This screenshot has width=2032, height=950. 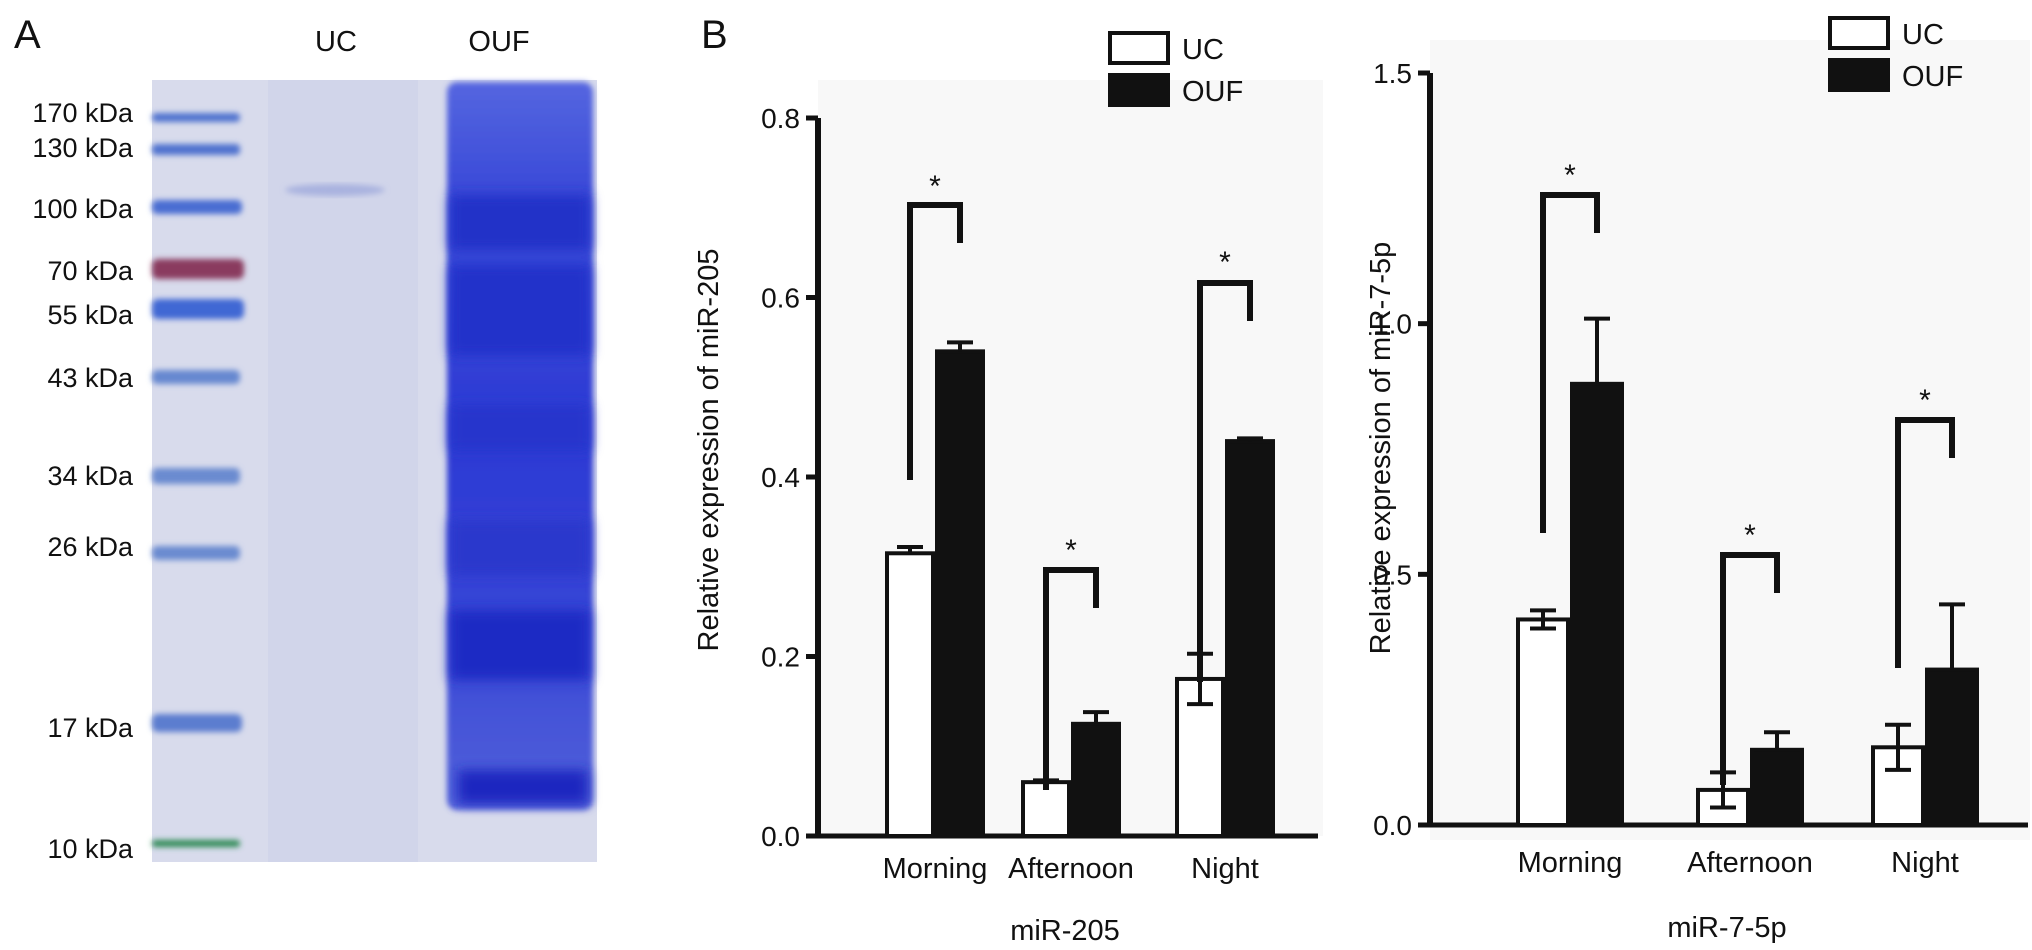 I want to click on marker-label: 17 kDa, so click(x=90, y=728).